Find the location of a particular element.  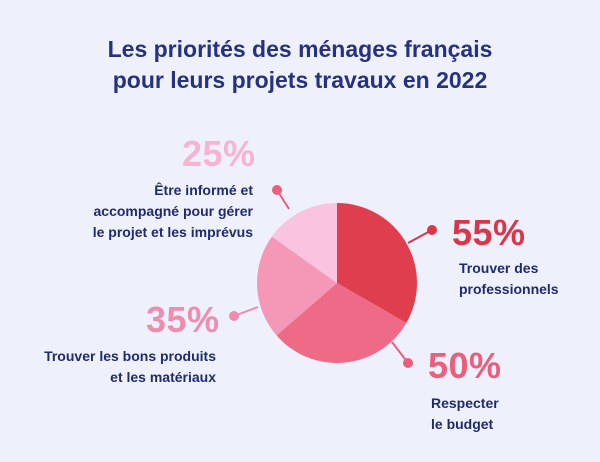

label-line: accompagné pour gérer is located at coordinates (173, 211).